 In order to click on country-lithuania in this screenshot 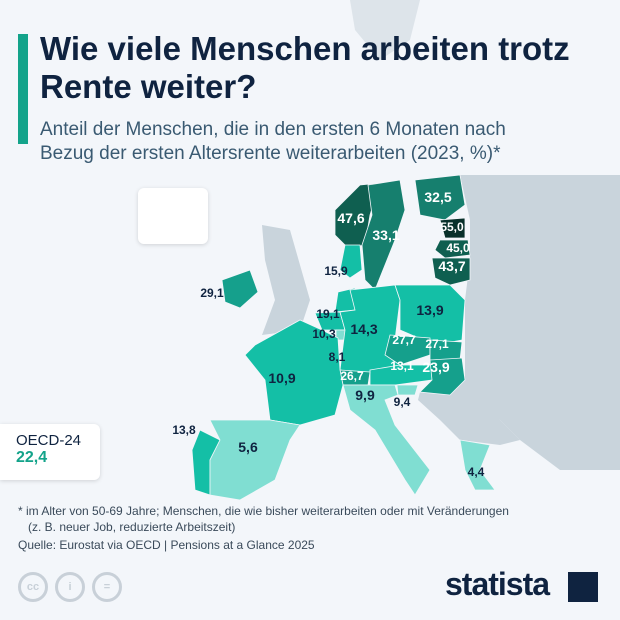, I will do `click(451, 271)`.